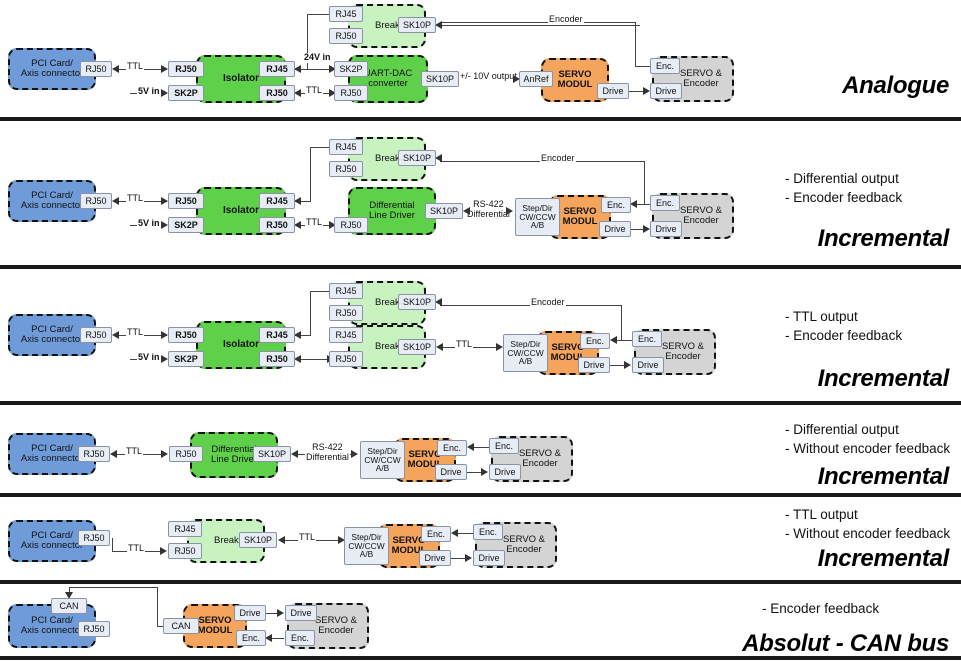 The height and width of the screenshot is (661, 961). What do you see at coordinates (504, 446) in the screenshot?
I see `port-enc-servoenc-4: Enc.` at bounding box center [504, 446].